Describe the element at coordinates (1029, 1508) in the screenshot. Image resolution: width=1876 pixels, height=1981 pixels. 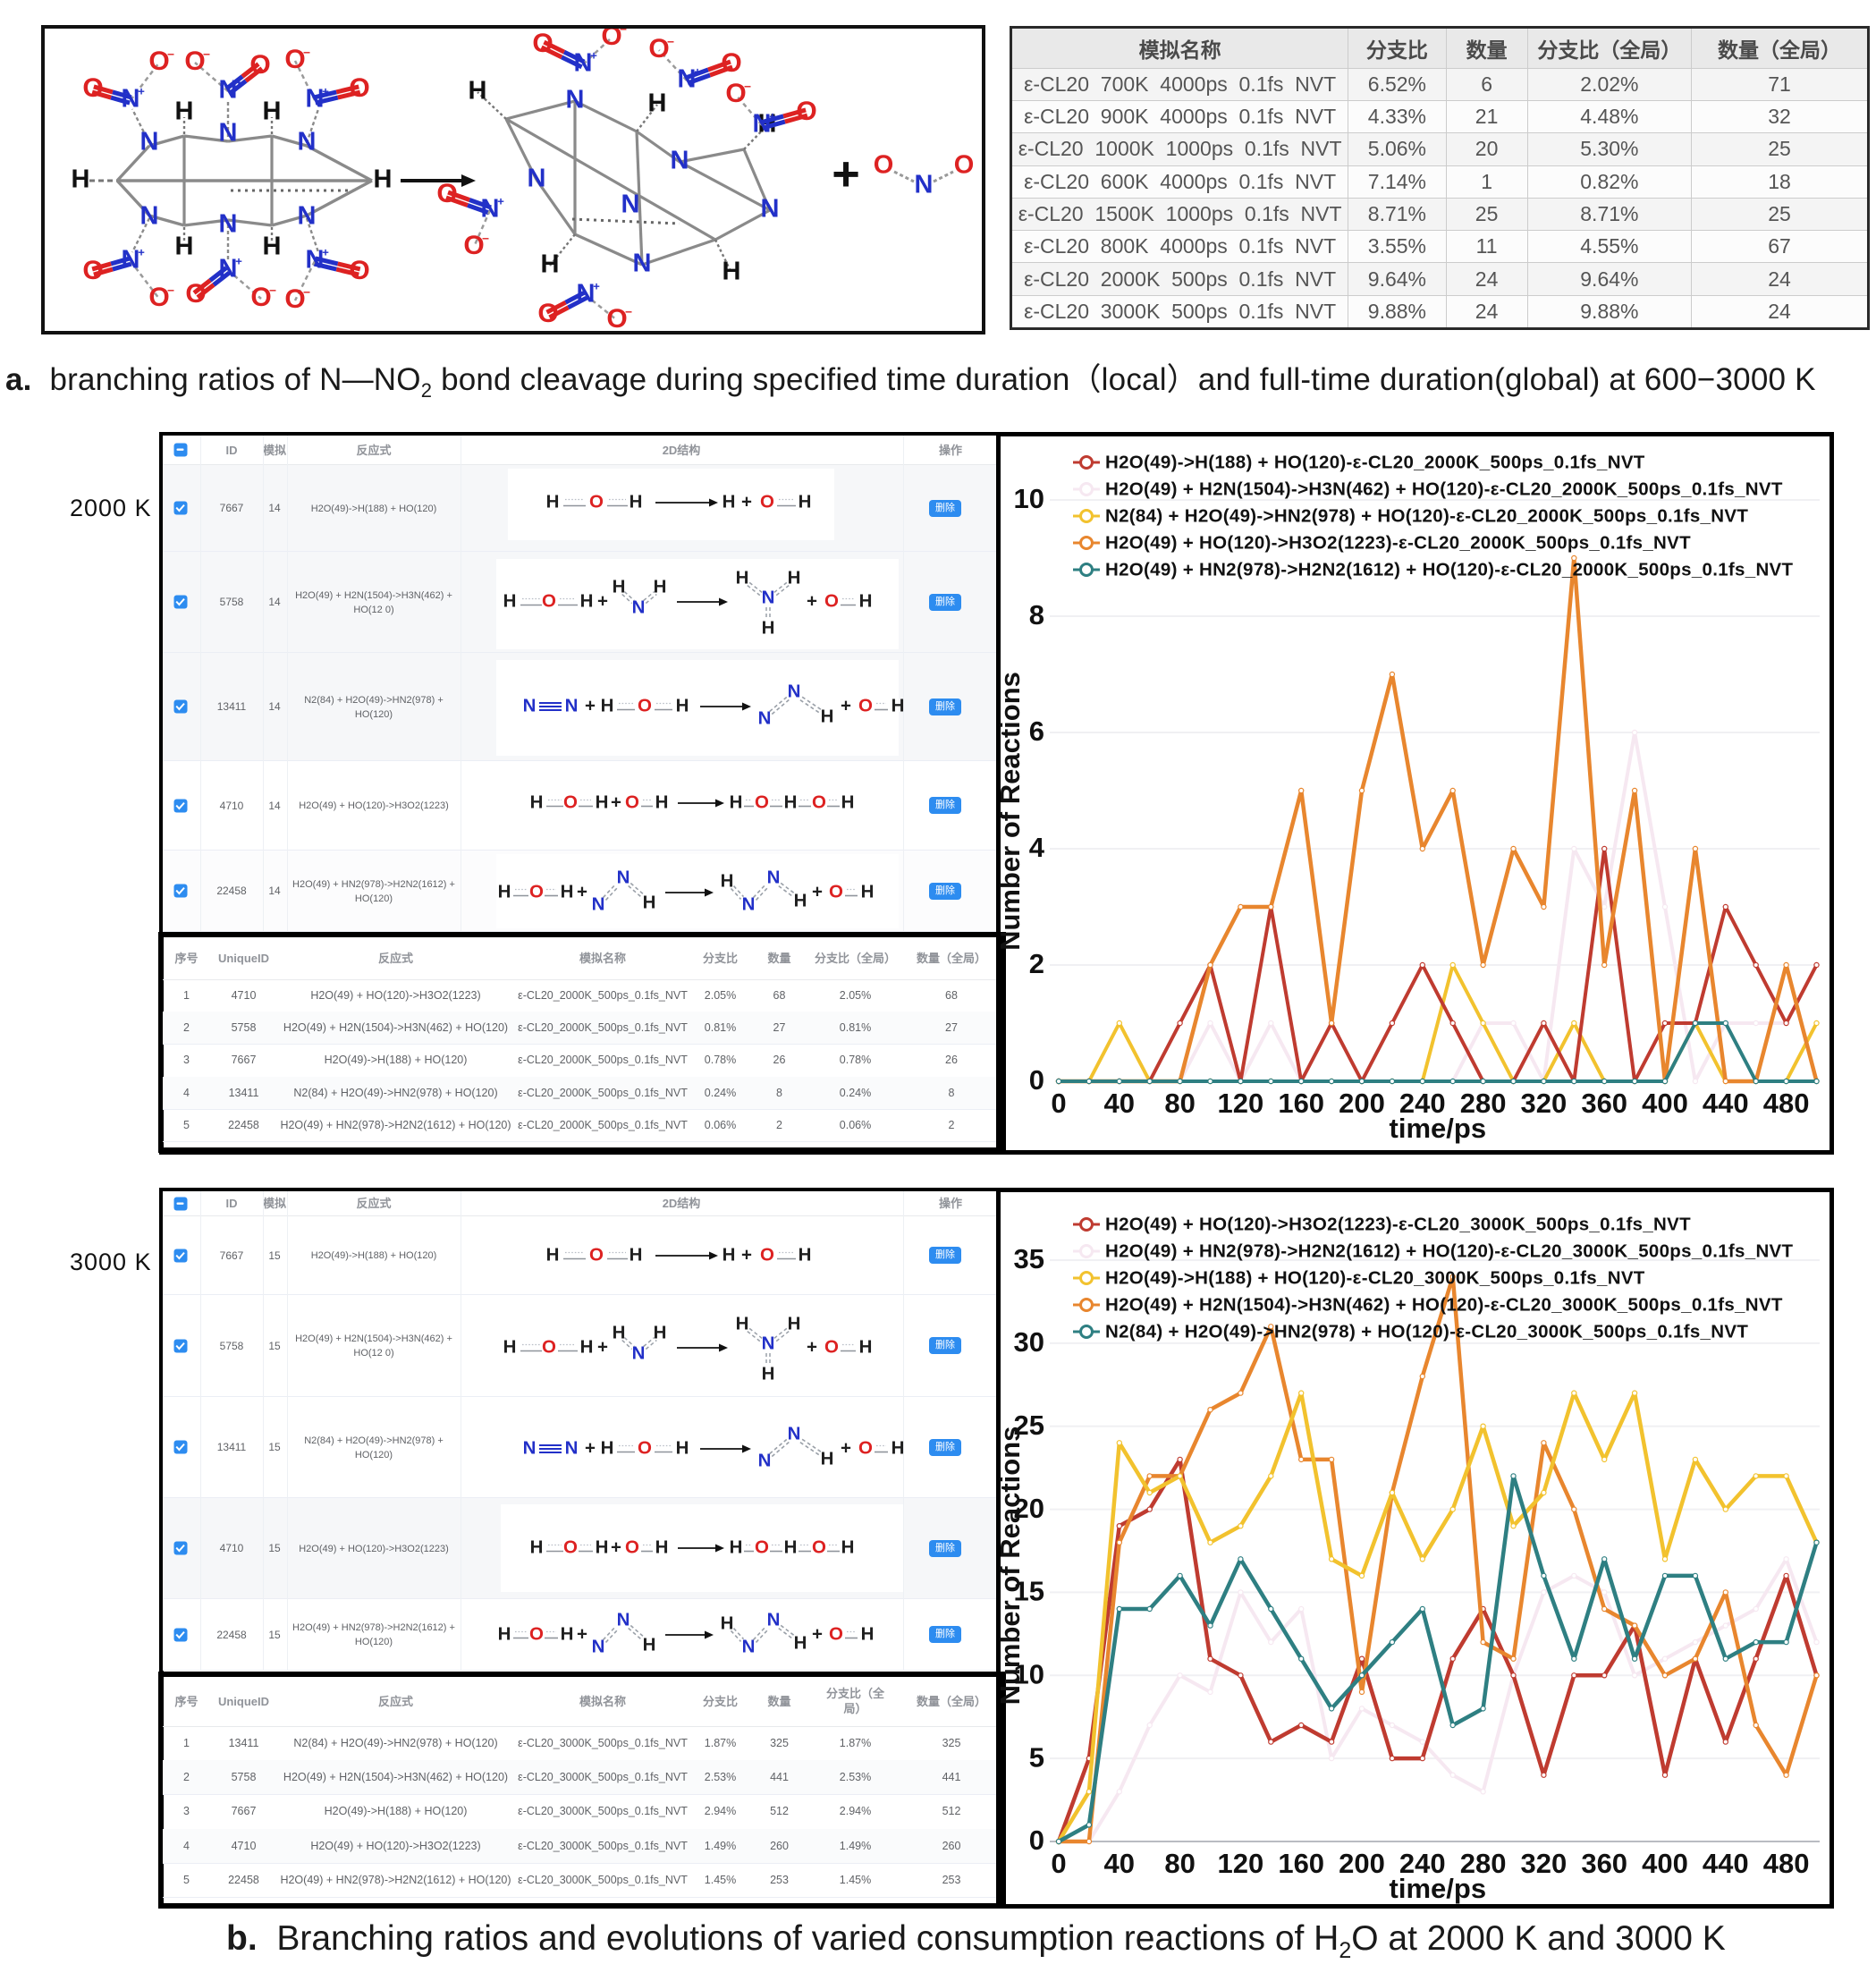
I see `svg-text: 20` at that location.